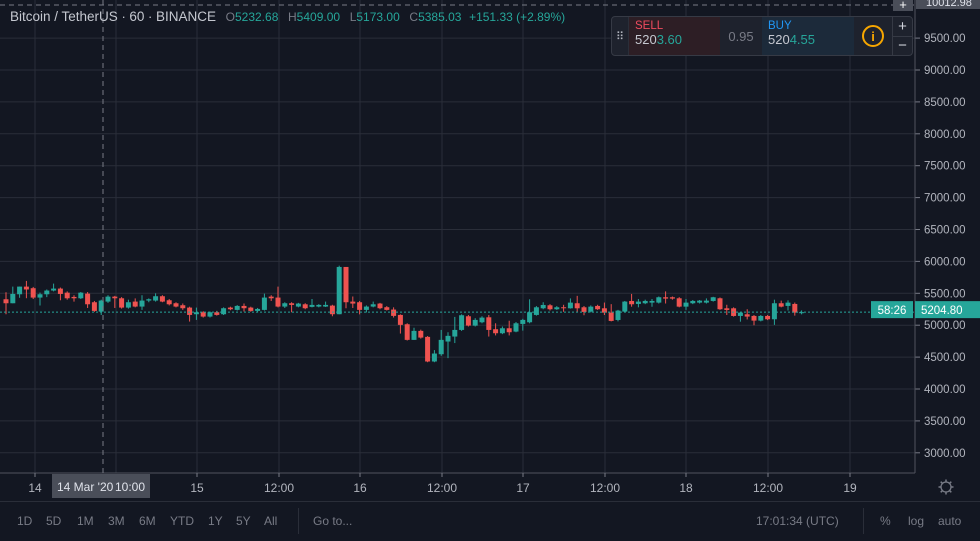 The width and height of the screenshot is (980, 541). What do you see at coordinates (945, 167) in the screenshot?
I see `y-tick-label: 7500.00` at bounding box center [945, 167].